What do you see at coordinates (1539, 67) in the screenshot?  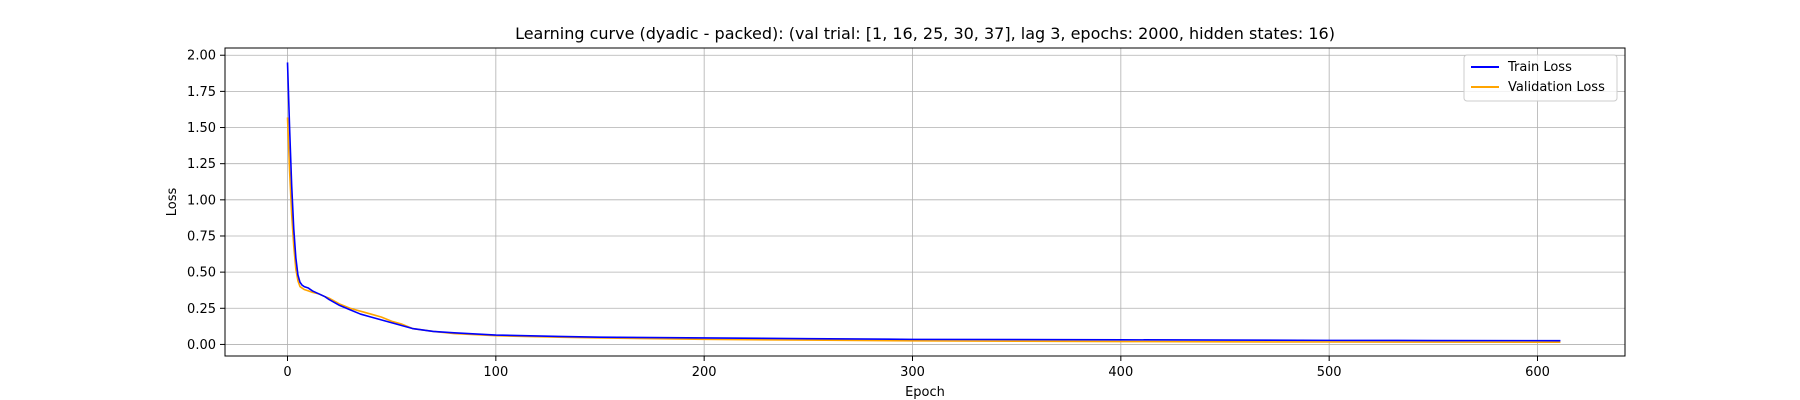 I see `legend-label-train: Train Loss` at bounding box center [1539, 67].